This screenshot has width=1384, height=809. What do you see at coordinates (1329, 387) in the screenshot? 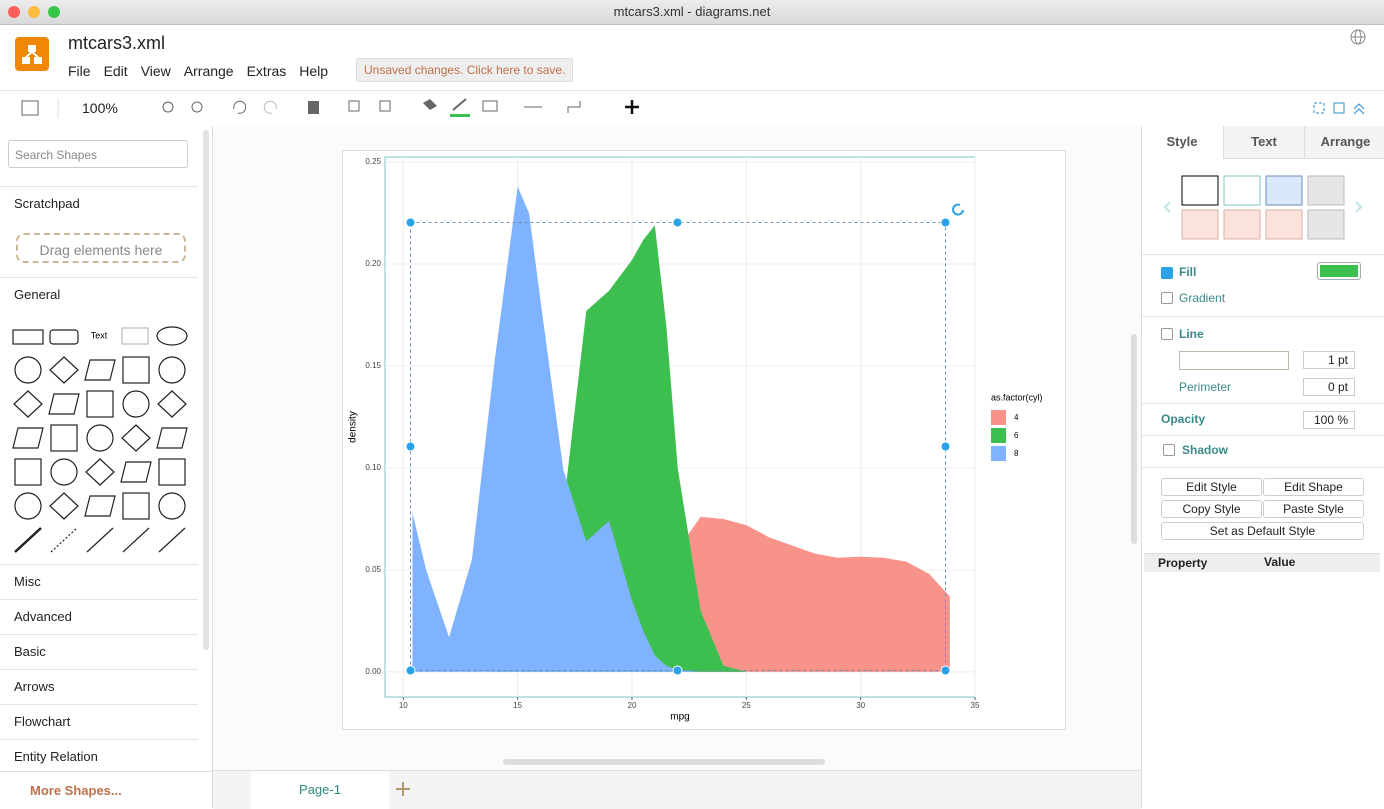
I see `perimeter-width: 0 pt` at bounding box center [1329, 387].